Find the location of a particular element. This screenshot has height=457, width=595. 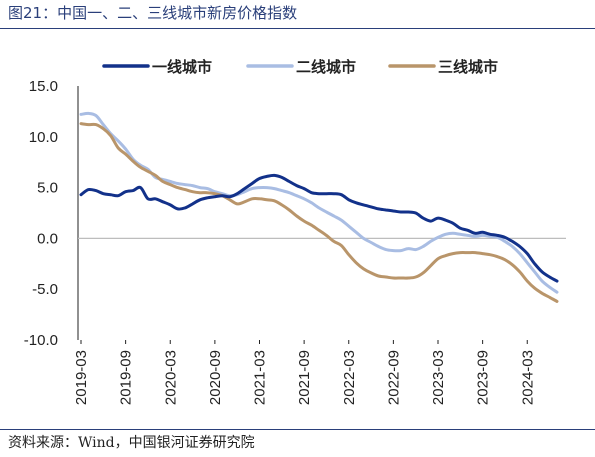

x-tick-label: 2023-09 is located at coordinates (483, 377).